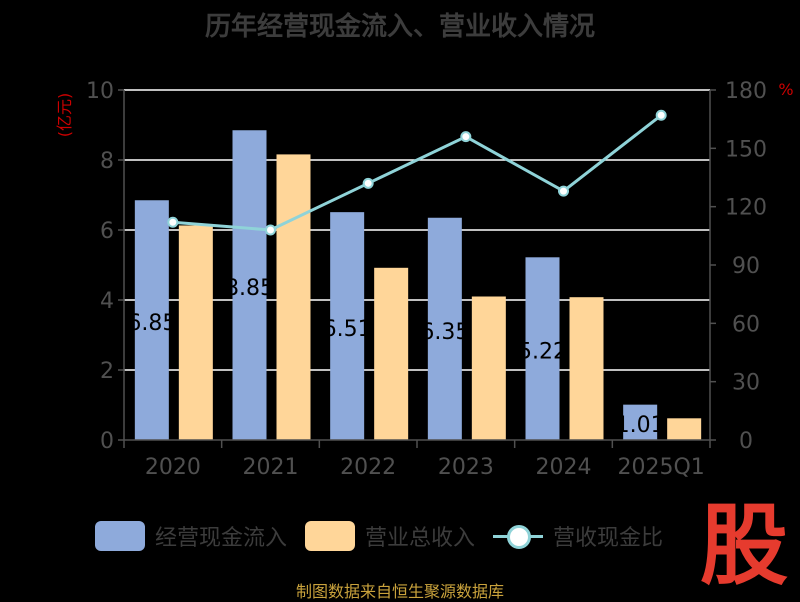 The width and height of the screenshot is (800, 602). What do you see at coordinates (542, 352) in the screenshot?
I see `bar-value-label: 5.22` at bounding box center [542, 352].